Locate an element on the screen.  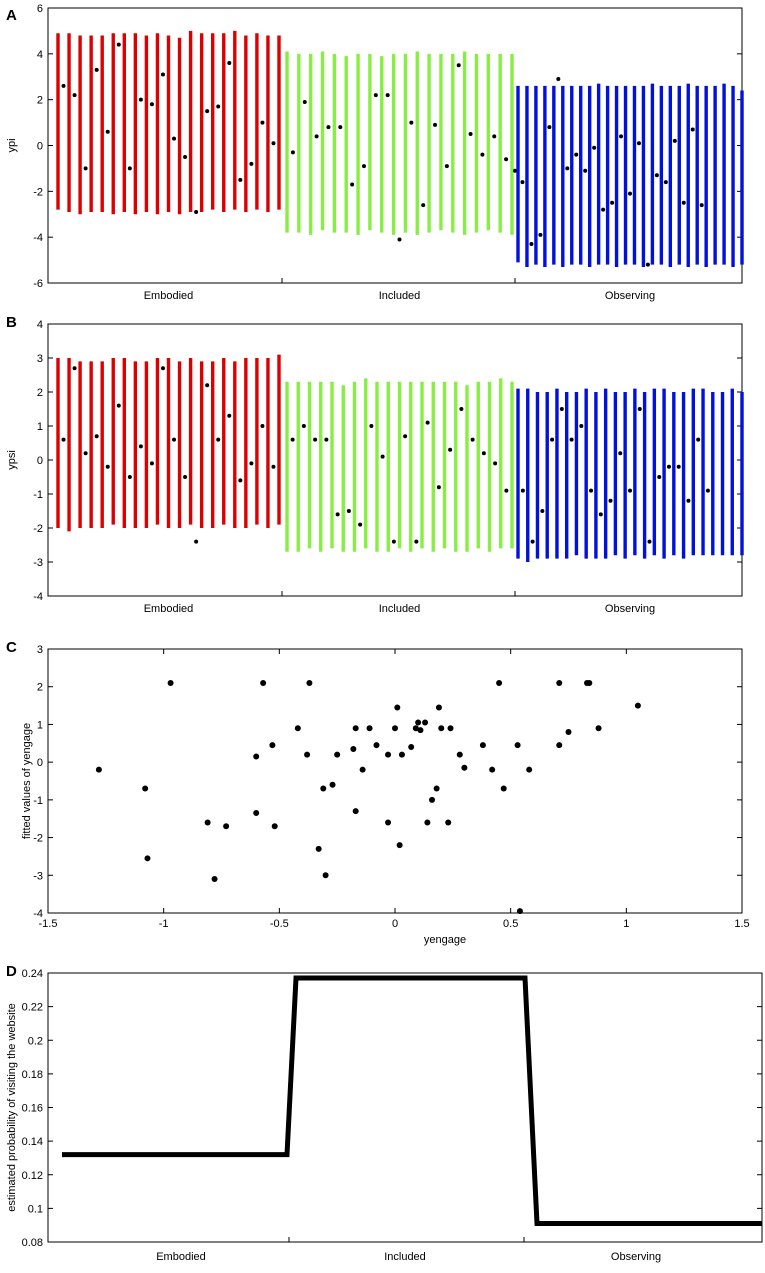
y-tick-label: 0.22 is located at coordinates (32, 1008).